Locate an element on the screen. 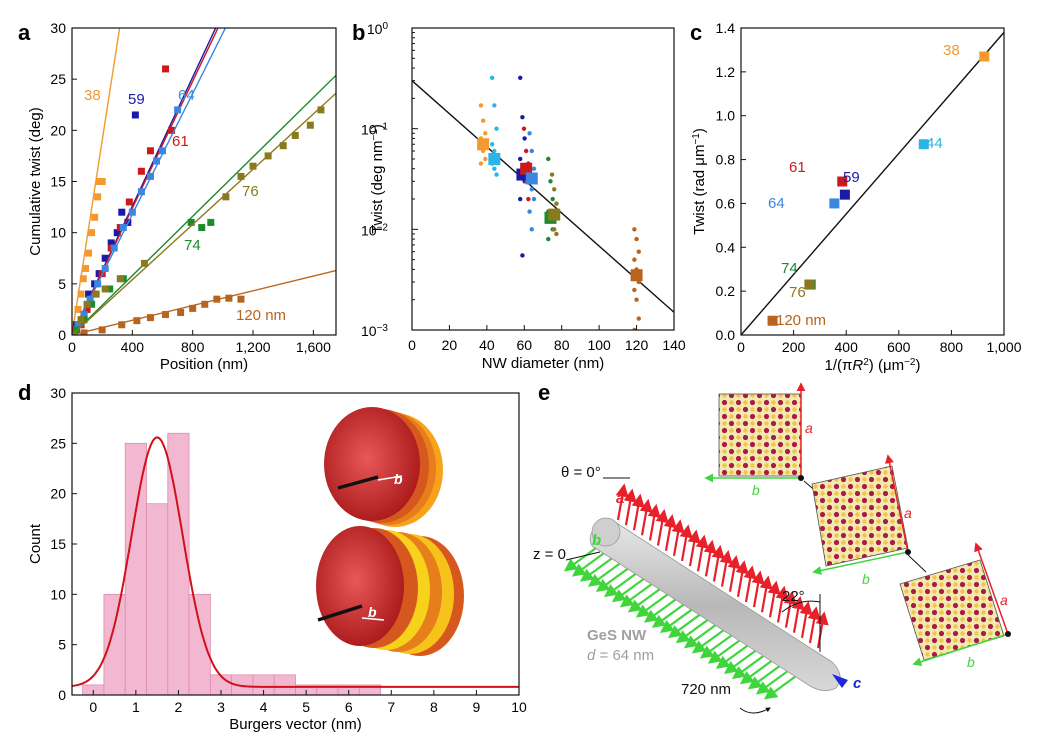 This screenshot has height=744, width=1042. nanowire-end-cap is located at coordinates (606, 532).